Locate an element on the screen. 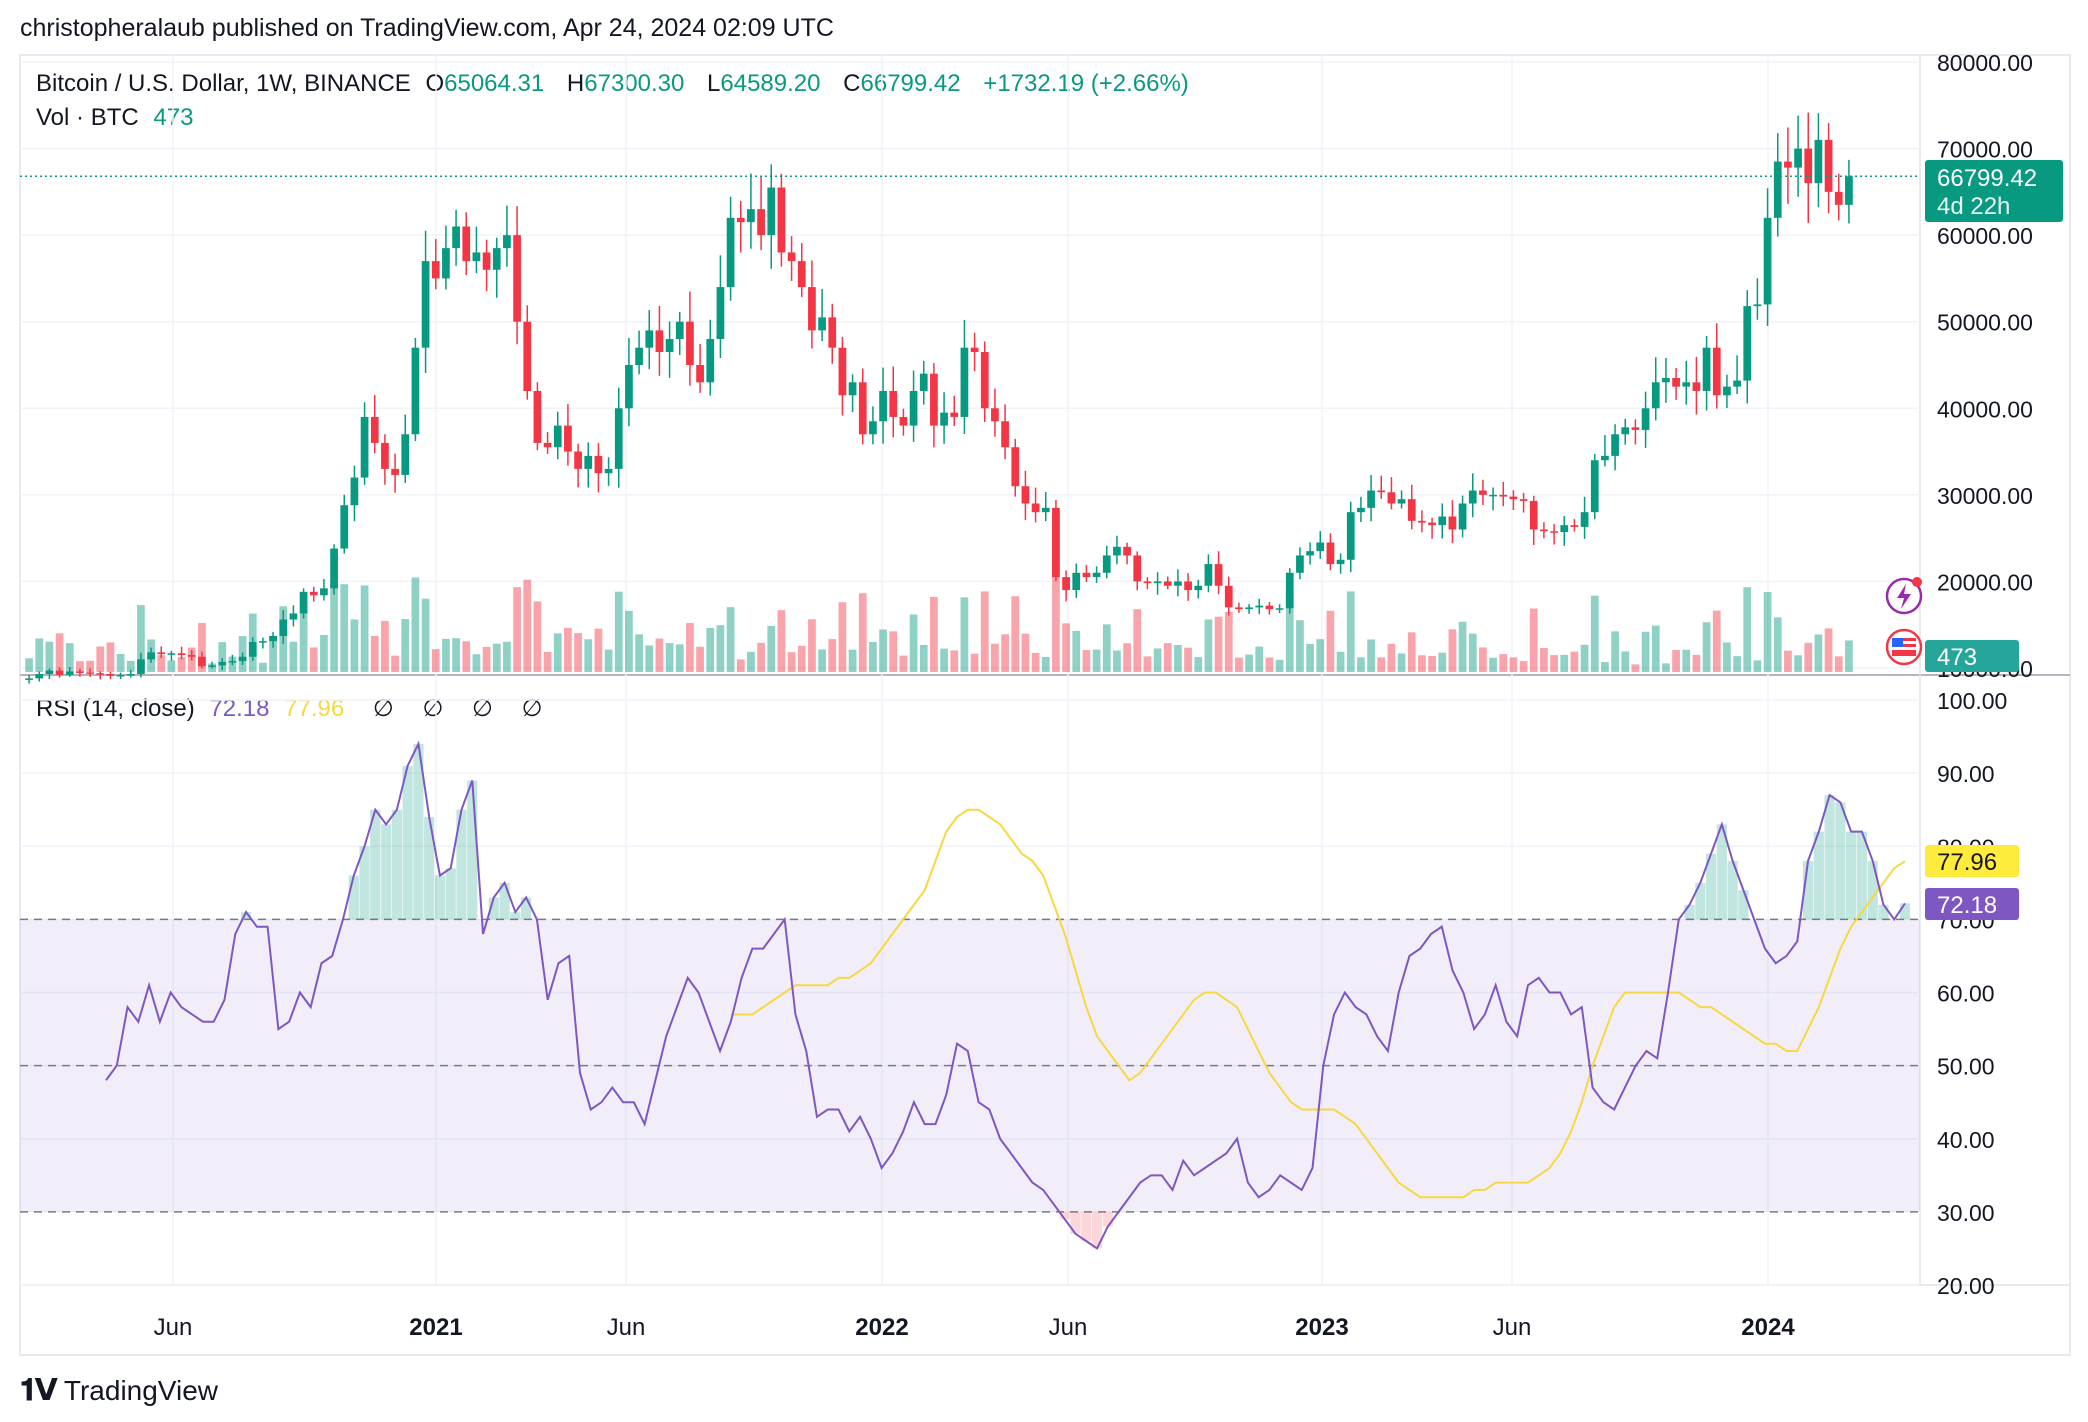  rsi-value: 72.18 is located at coordinates (239, 708).